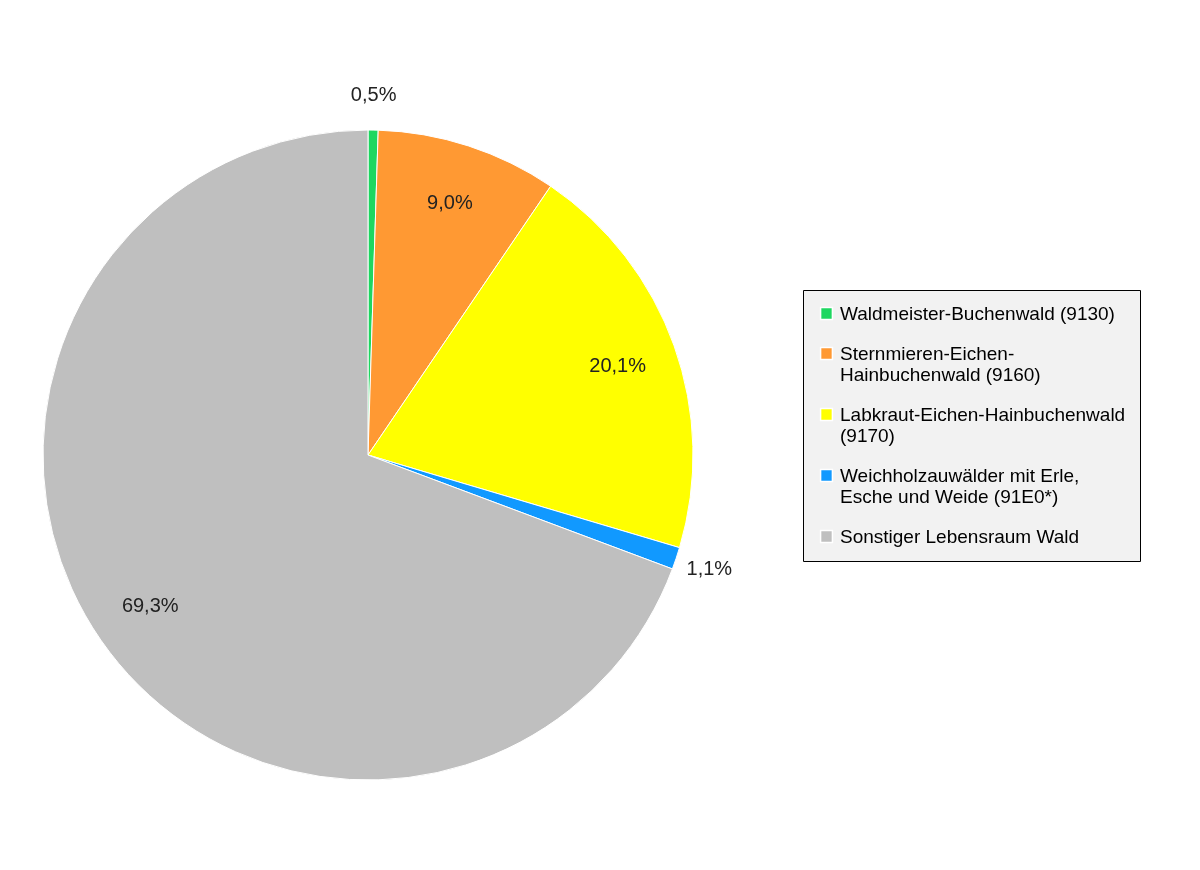 This screenshot has width=1200, height=870. I want to click on legend-label: Waldmeister-Buchenwald (9130), so click(977, 313).